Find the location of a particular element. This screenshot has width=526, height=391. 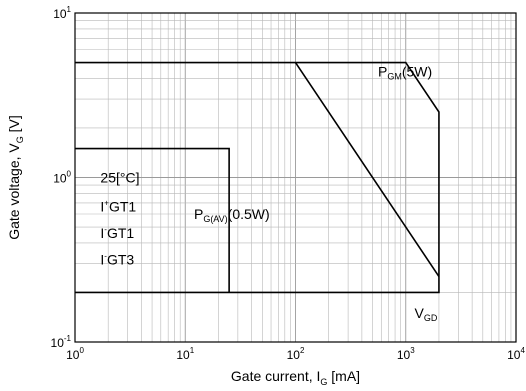

legend-igt1-plus: I+GT1 is located at coordinates (118, 207).